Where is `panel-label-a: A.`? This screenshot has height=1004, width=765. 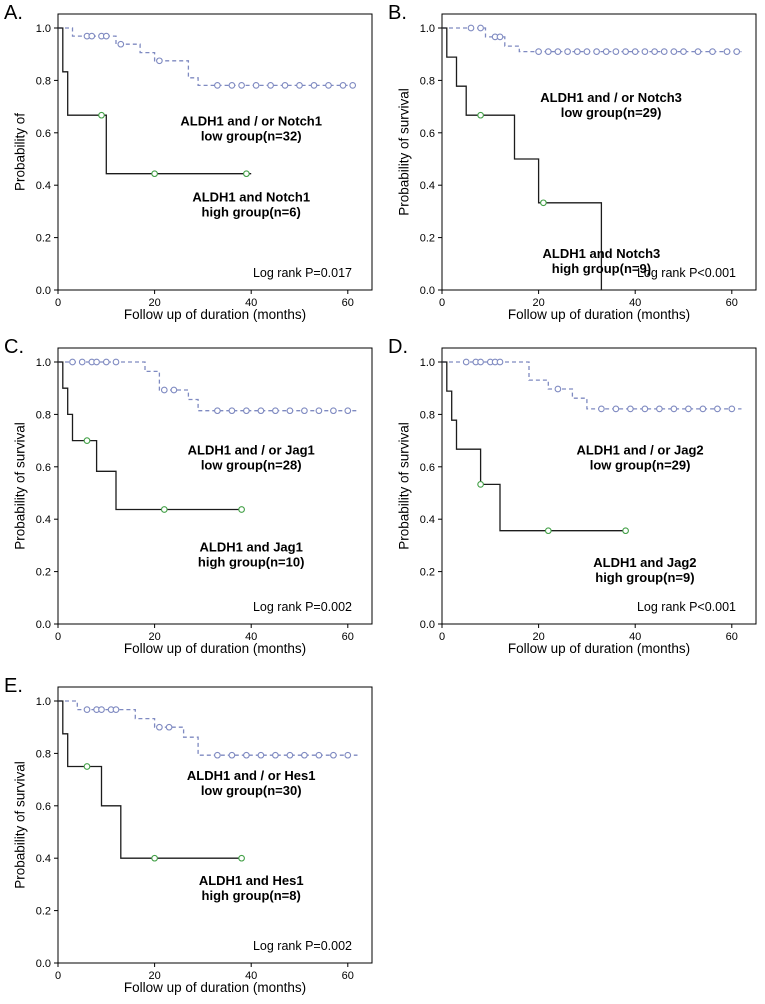 panel-label-a: A. is located at coordinates (13, 13).